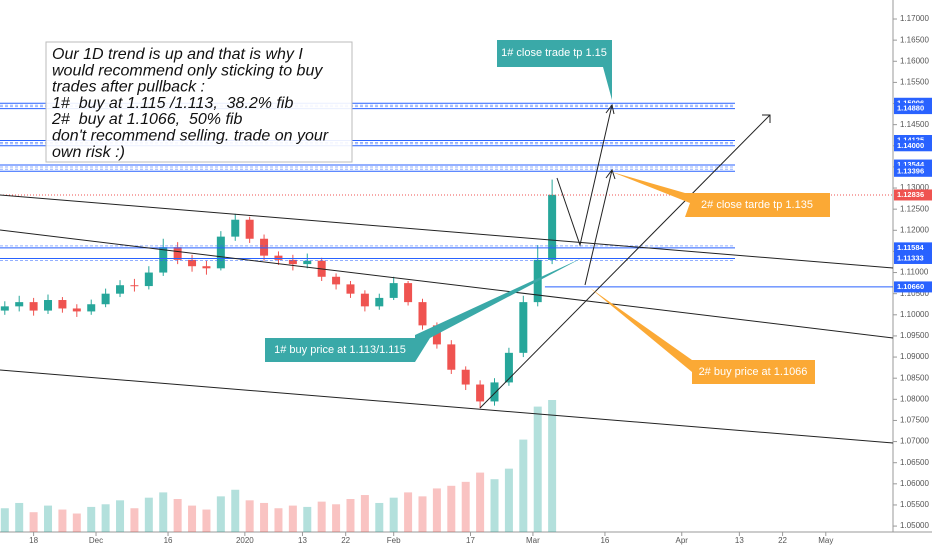 The height and width of the screenshot is (550, 932). I want to click on note-line: trades after pullback :, so click(128, 87).